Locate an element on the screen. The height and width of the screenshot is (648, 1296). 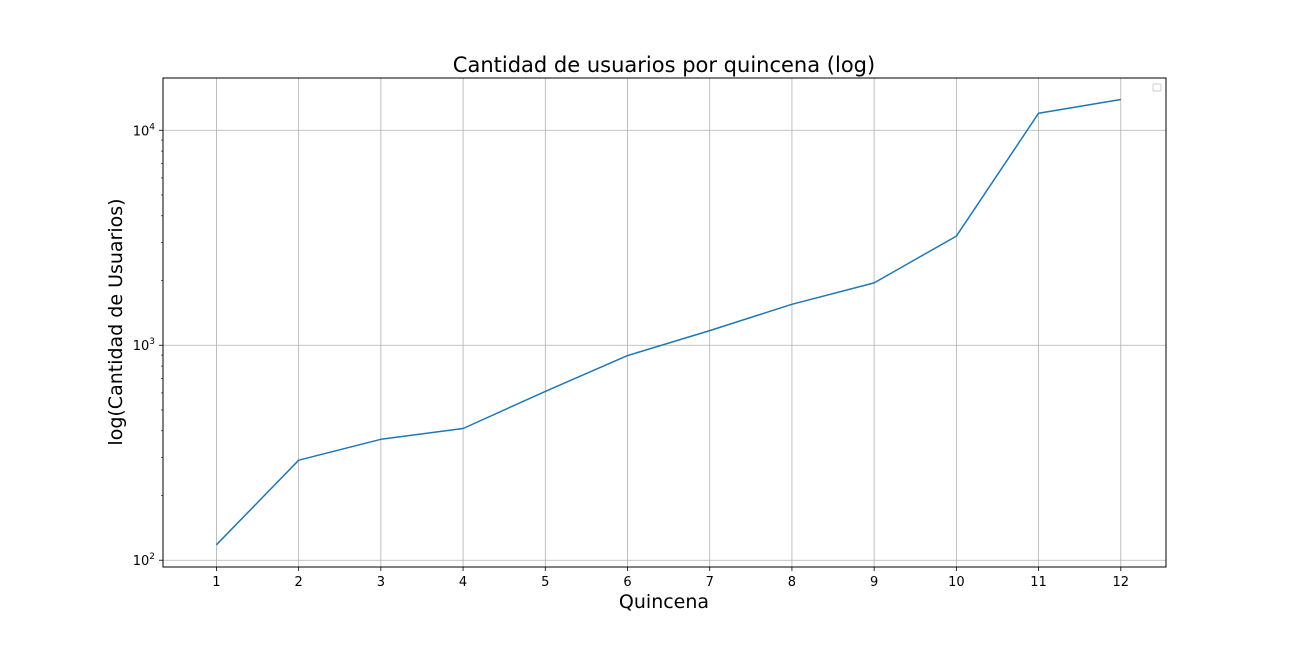
x-tick-label: 6 is located at coordinates (627, 582).